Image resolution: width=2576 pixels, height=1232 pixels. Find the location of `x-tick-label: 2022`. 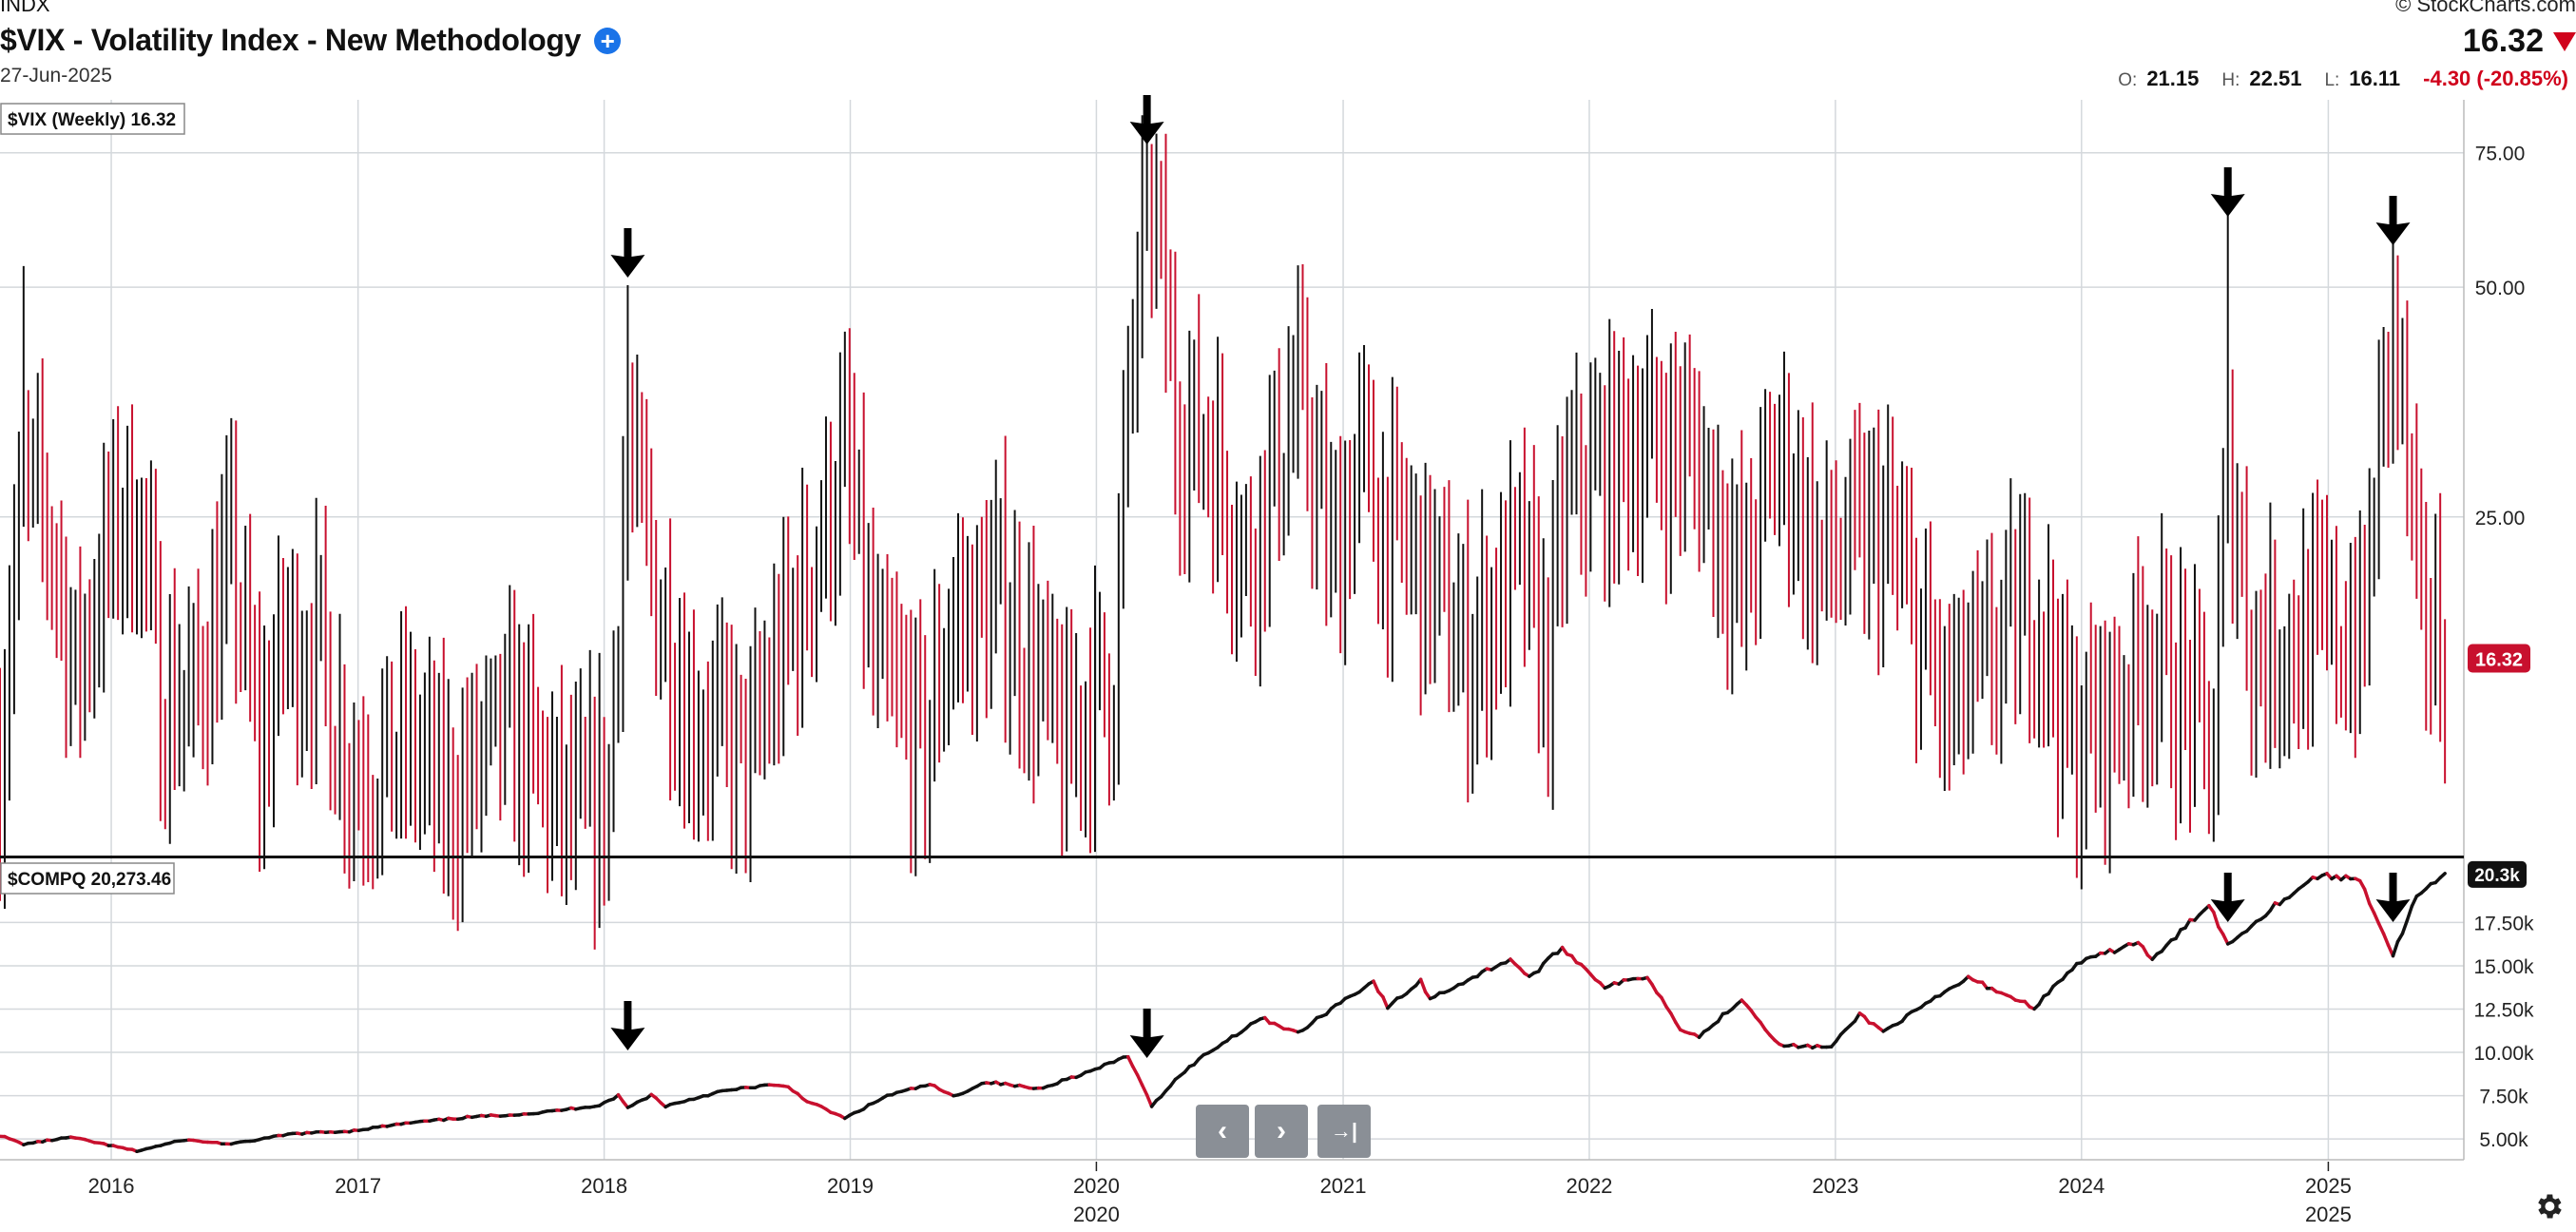

x-tick-label: 2022 is located at coordinates (1589, 1186).